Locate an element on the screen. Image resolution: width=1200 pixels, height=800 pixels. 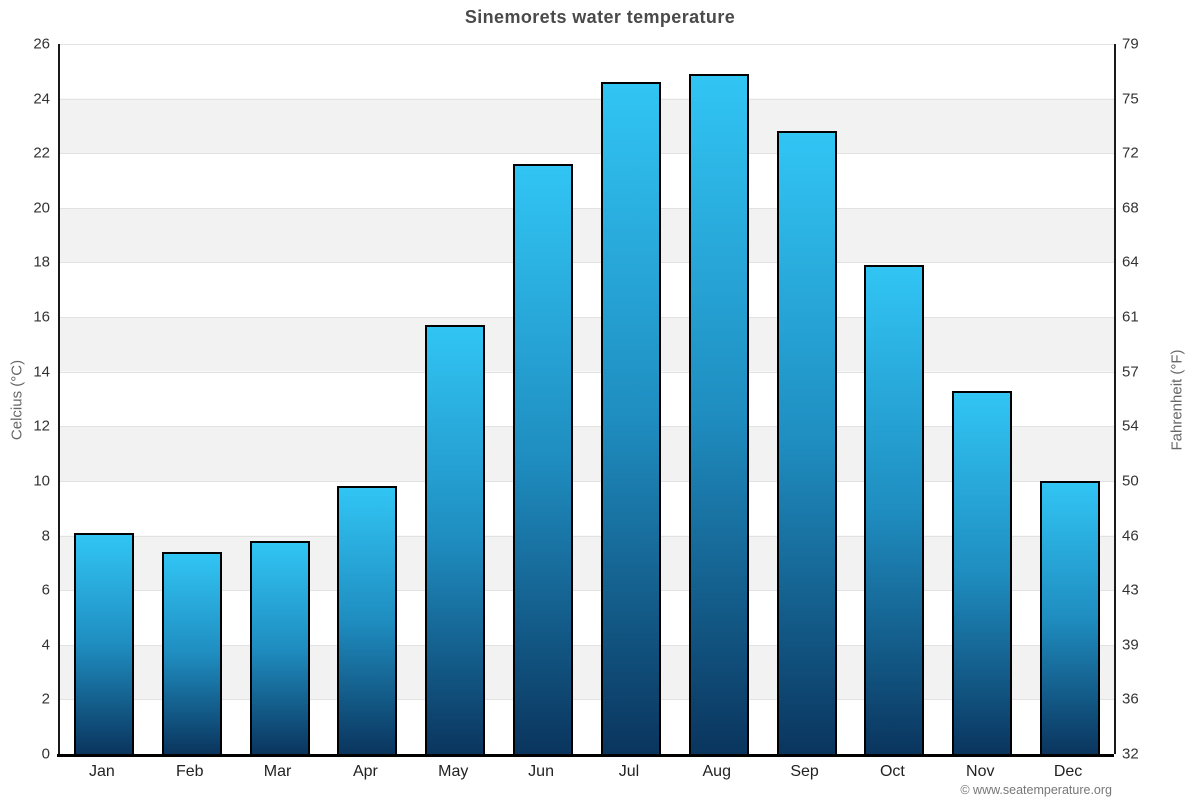
gridline-2c is located at coordinates (587, 700).